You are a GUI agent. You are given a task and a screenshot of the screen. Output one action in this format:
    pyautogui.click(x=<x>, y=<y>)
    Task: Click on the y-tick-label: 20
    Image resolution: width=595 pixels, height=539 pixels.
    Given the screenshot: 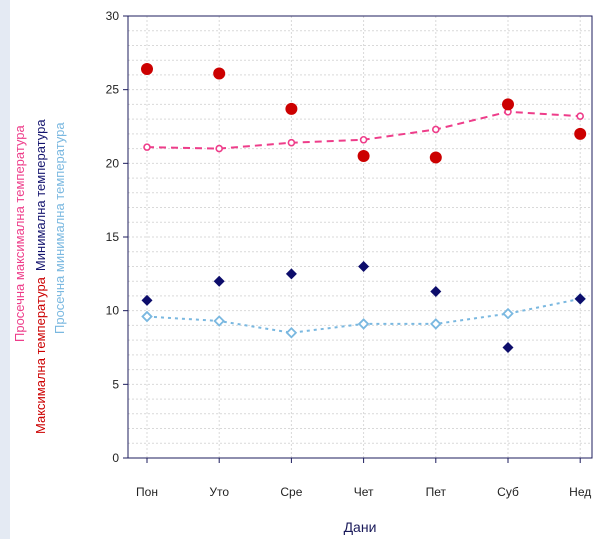 What is the action you would take?
    pyautogui.click(x=113, y=163)
    